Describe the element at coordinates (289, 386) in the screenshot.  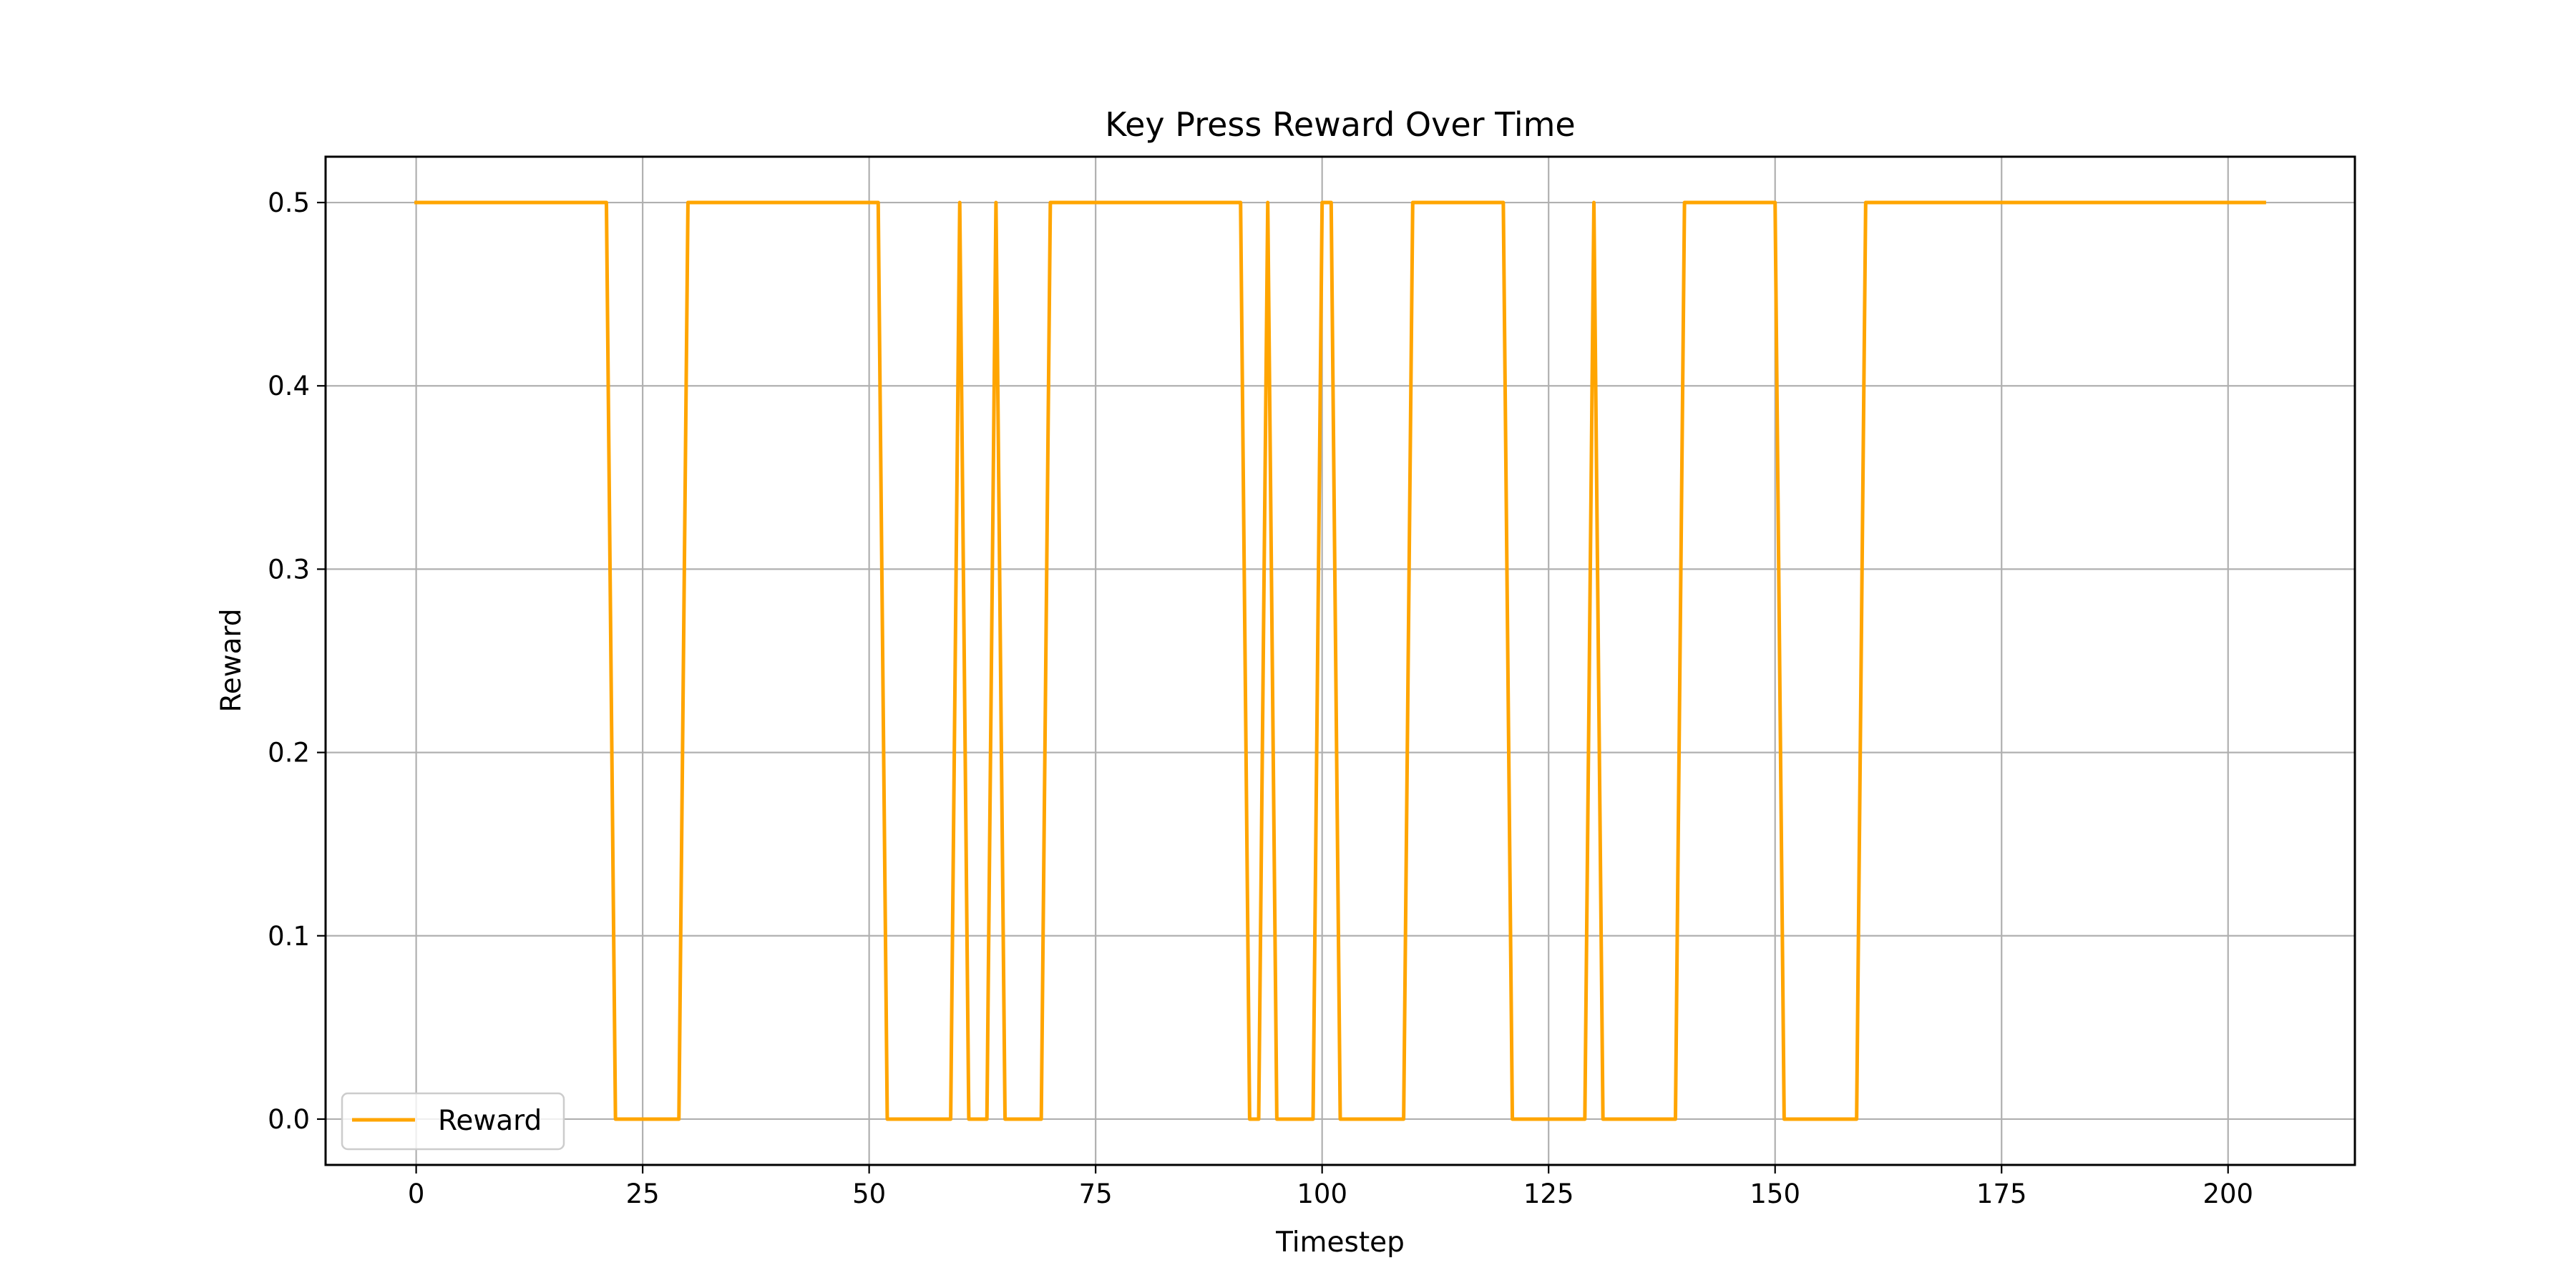
I see `y-tick-label: 0.4` at that location.